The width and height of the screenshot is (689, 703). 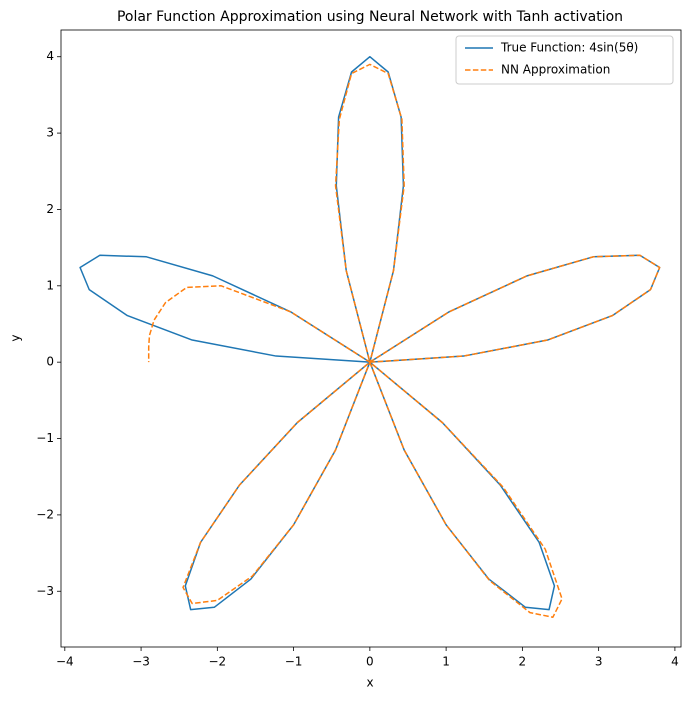 I want to click on x-tick-label: −3, so click(x=141, y=662).